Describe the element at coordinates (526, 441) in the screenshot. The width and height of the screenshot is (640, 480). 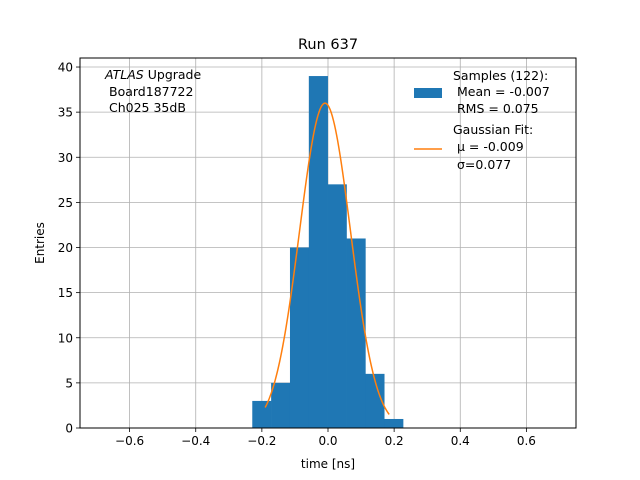
I see `x-tick-label: 0.6` at that location.